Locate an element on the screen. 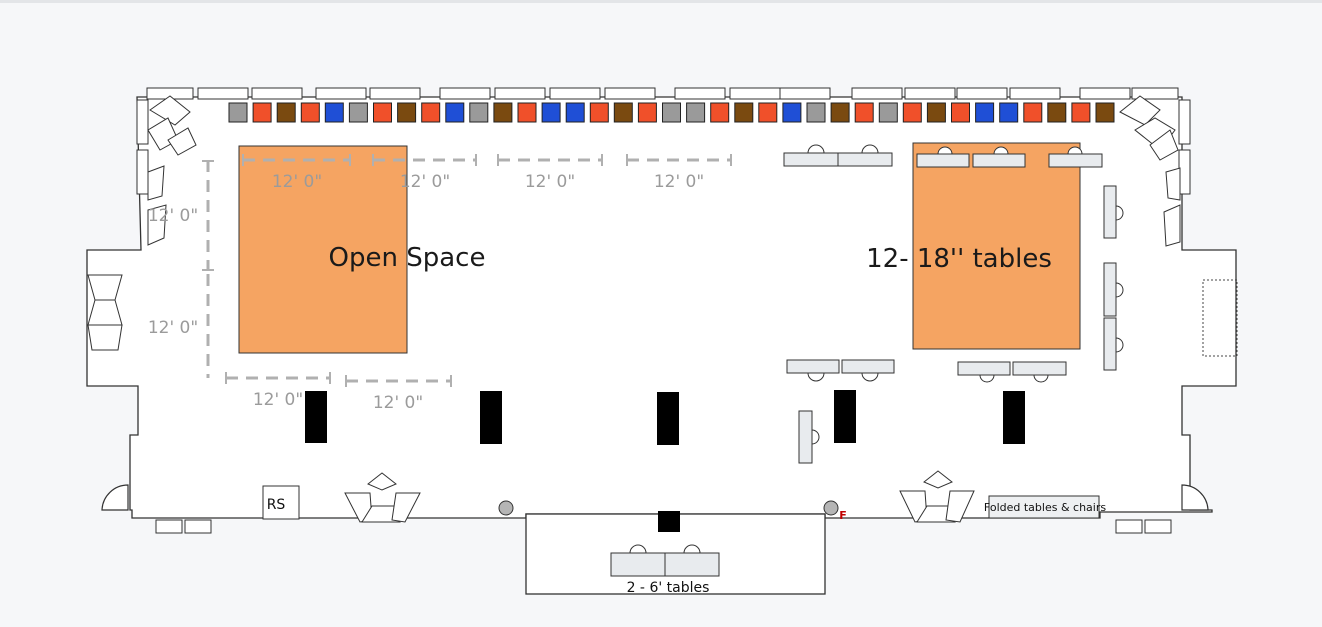  folded-tables-box is located at coordinates (1044, 507).